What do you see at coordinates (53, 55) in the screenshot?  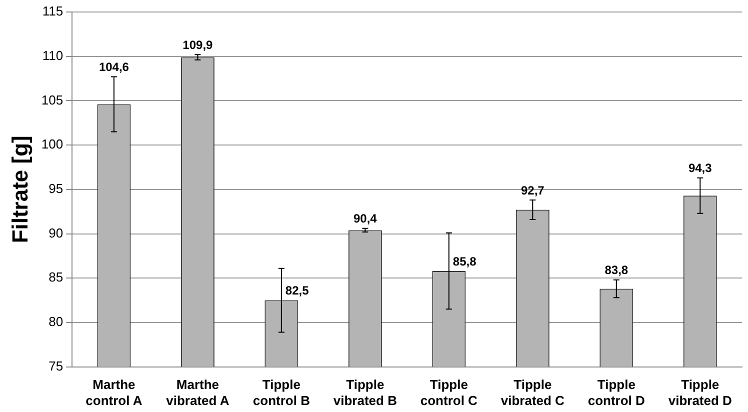 I see `y-tick-label: 110` at bounding box center [53, 55].